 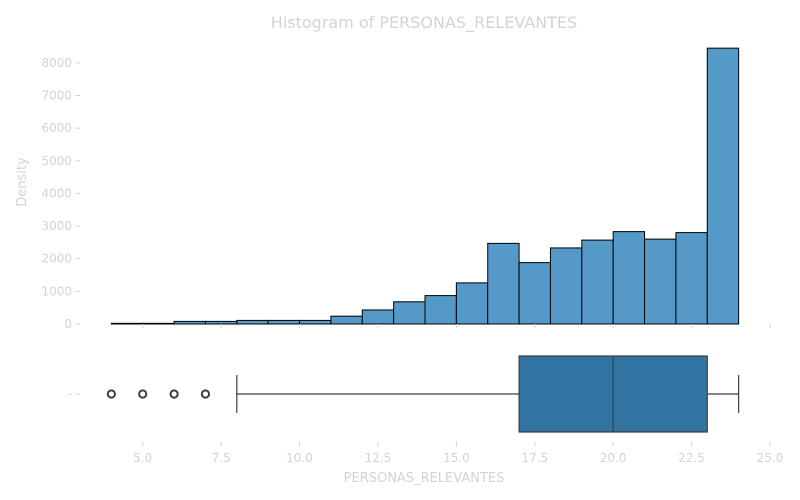 I want to click on x-tick-label: 10.0, so click(x=299, y=458).